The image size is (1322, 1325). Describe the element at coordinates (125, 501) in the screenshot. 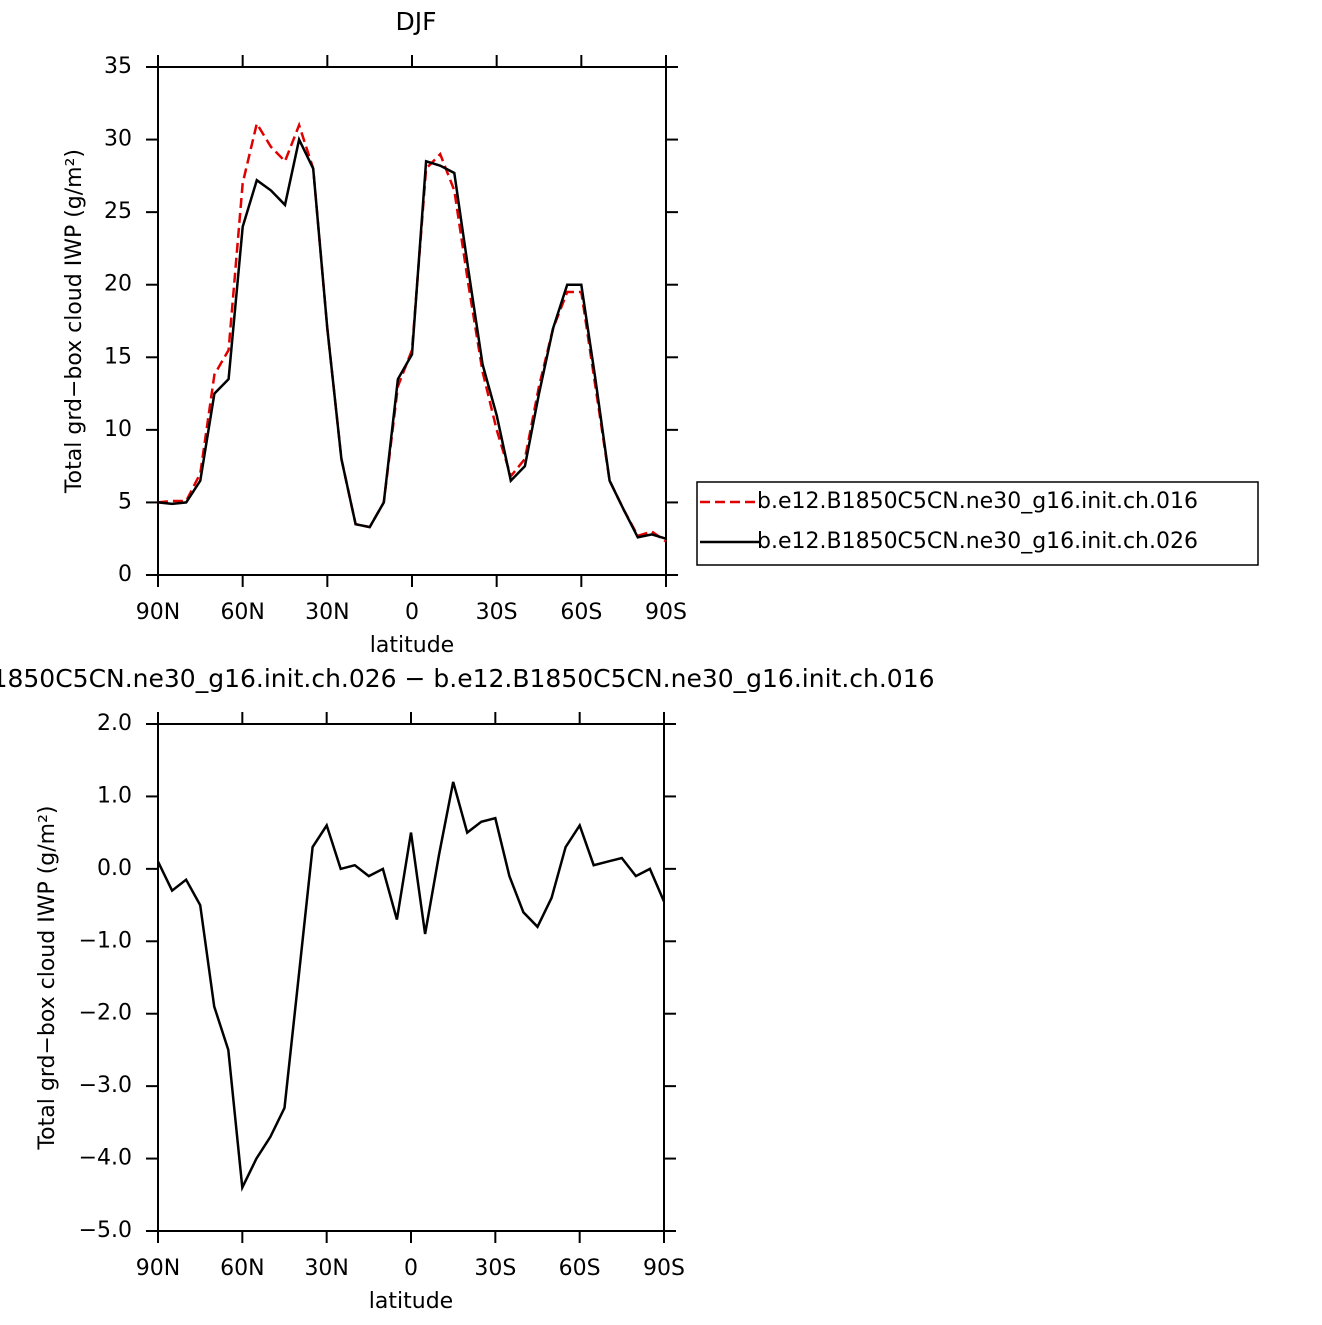

I see `y-tick-label: 5` at that location.